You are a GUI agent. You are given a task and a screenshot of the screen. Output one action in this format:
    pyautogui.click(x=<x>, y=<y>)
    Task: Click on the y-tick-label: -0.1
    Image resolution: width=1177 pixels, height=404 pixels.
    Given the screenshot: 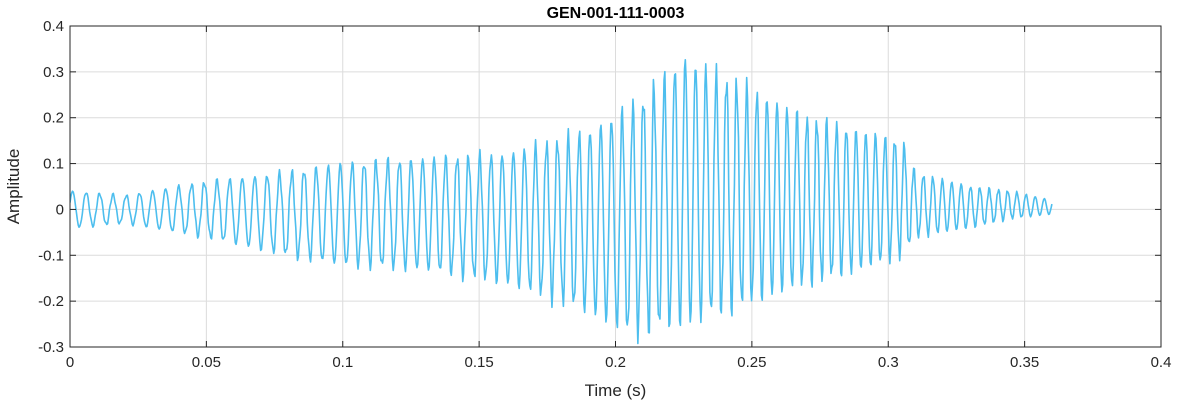 What is the action you would take?
    pyautogui.click(x=51, y=255)
    